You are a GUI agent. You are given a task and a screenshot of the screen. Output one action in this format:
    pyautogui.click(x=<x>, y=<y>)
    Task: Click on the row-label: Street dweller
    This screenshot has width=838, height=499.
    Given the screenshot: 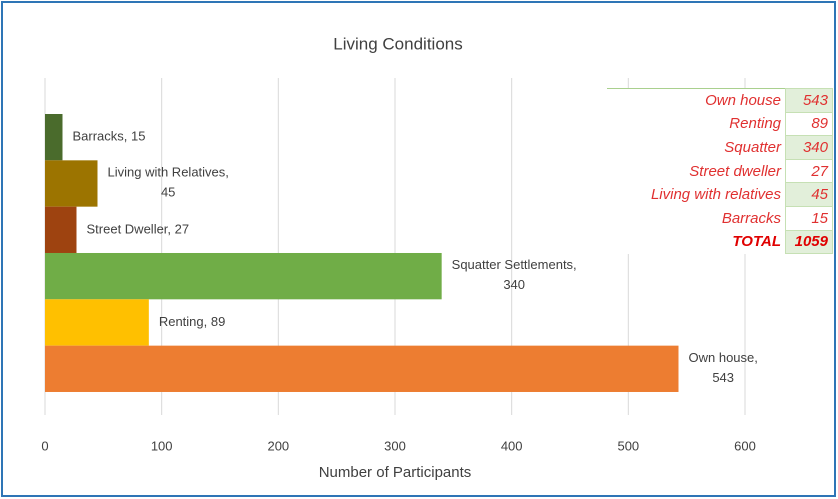 What is the action you would take?
    pyautogui.click(x=735, y=171)
    